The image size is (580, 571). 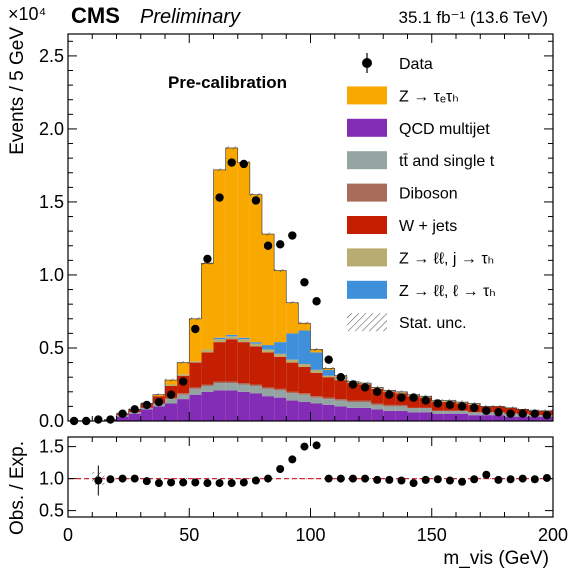 What do you see at coordinates (429, 96) in the screenshot?
I see `legend-label-ztt: Z → τₑτₕ` at bounding box center [429, 96].